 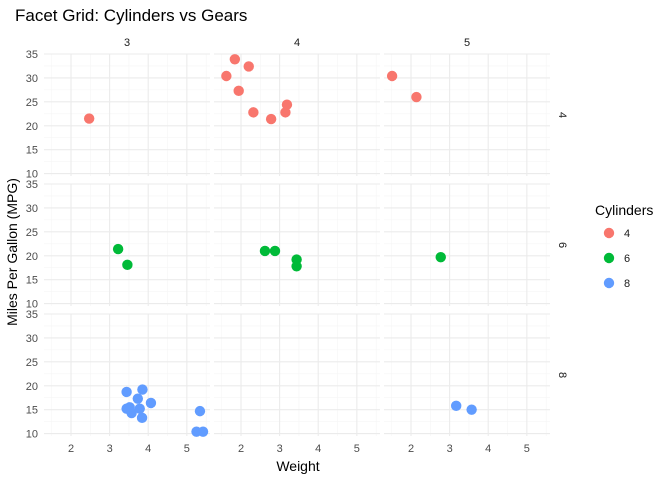 I want to click on legend-label: 4, so click(x=627, y=234).